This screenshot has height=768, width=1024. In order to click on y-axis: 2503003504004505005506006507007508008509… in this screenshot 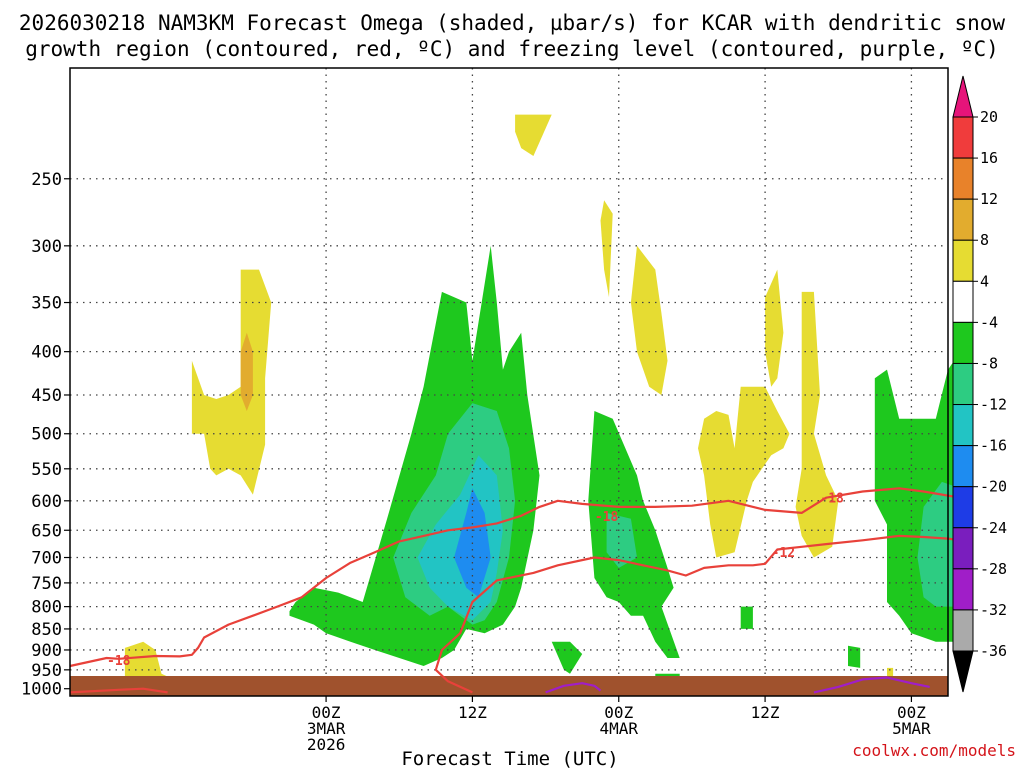, I will do `click(45, 435)`.